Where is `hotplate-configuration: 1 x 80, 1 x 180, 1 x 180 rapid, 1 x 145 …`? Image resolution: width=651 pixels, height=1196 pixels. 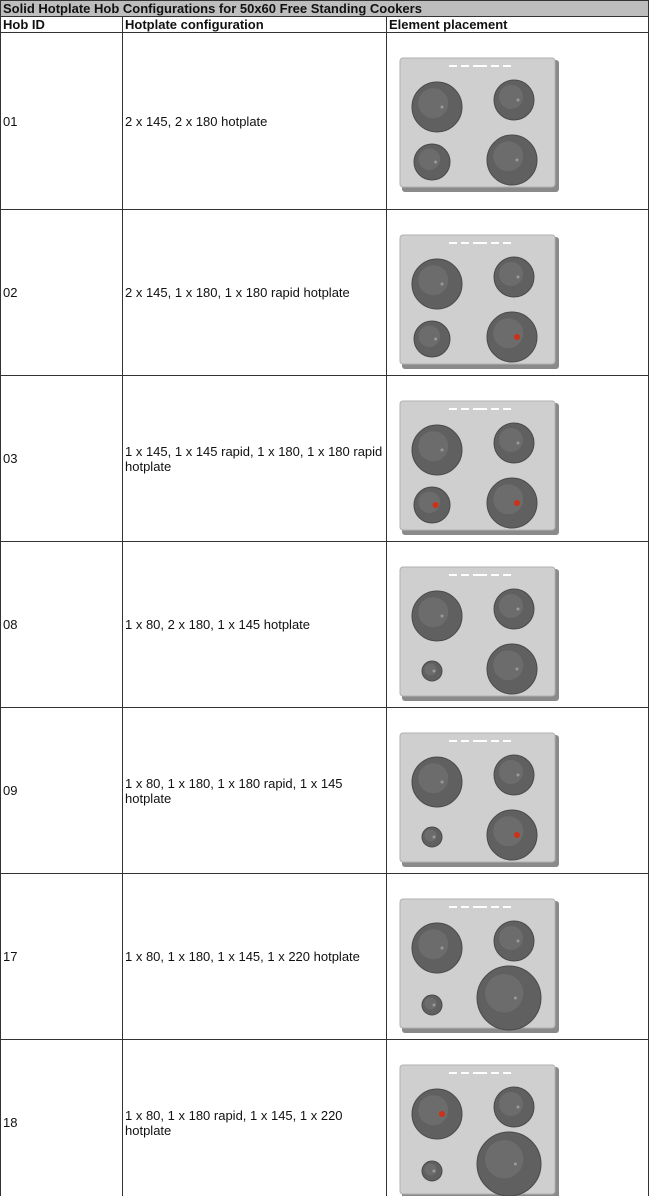 hotplate-configuration: 1 x 80, 1 x 180, 1 x 180 rapid, 1 x 145 … is located at coordinates (254, 790).